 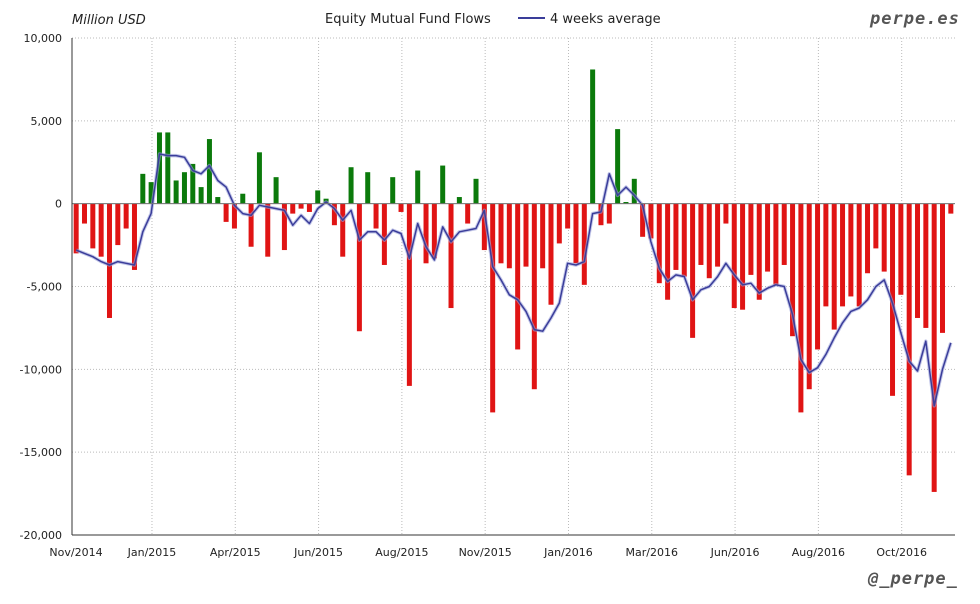 What do you see at coordinates (914, 19) in the screenshot?
I see `brand-watermark-top: perpe.es` at bounding box center [914, 19].